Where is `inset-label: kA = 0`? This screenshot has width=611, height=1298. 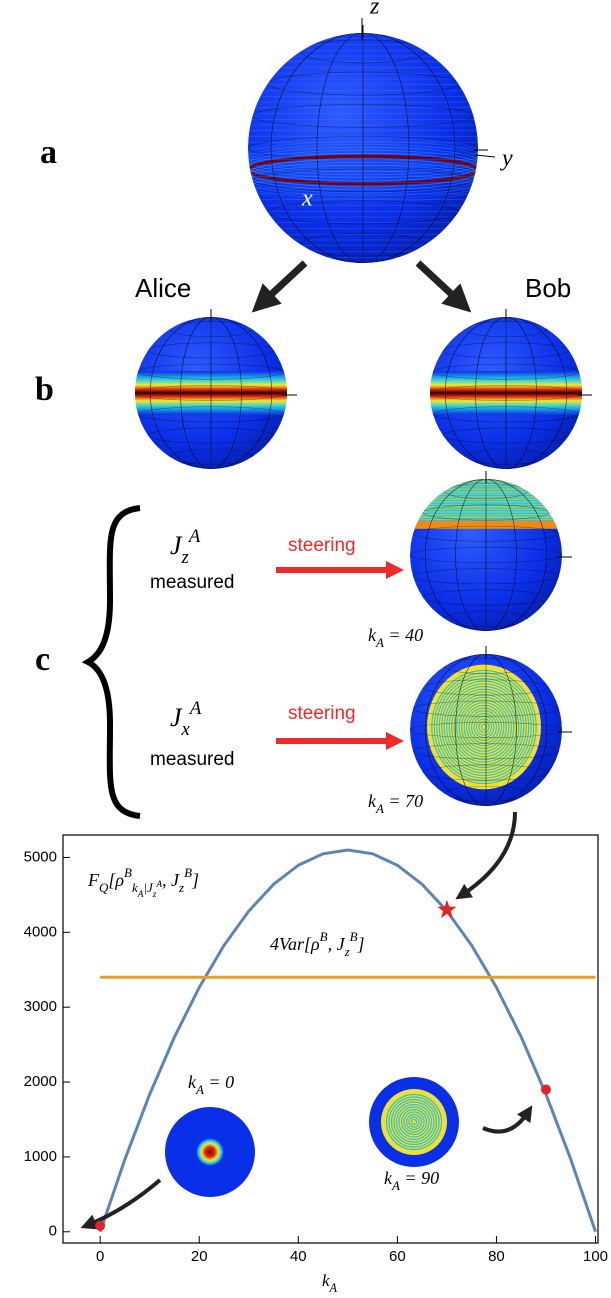
inset-label: kA = 0 is located at coordinates (211, 1084).